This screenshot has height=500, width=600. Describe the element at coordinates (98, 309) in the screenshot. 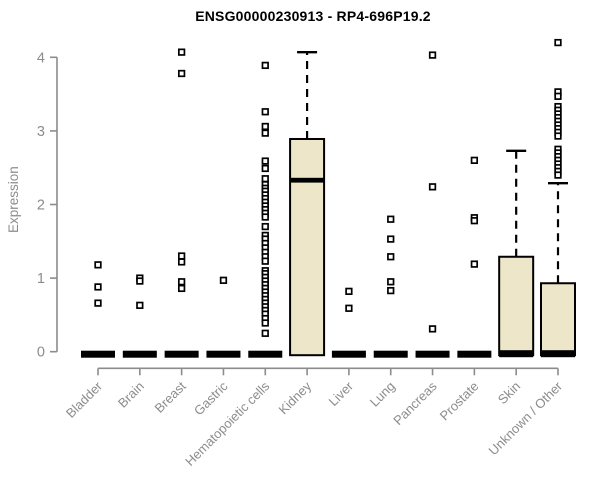

I see `box-bladder` at that location.